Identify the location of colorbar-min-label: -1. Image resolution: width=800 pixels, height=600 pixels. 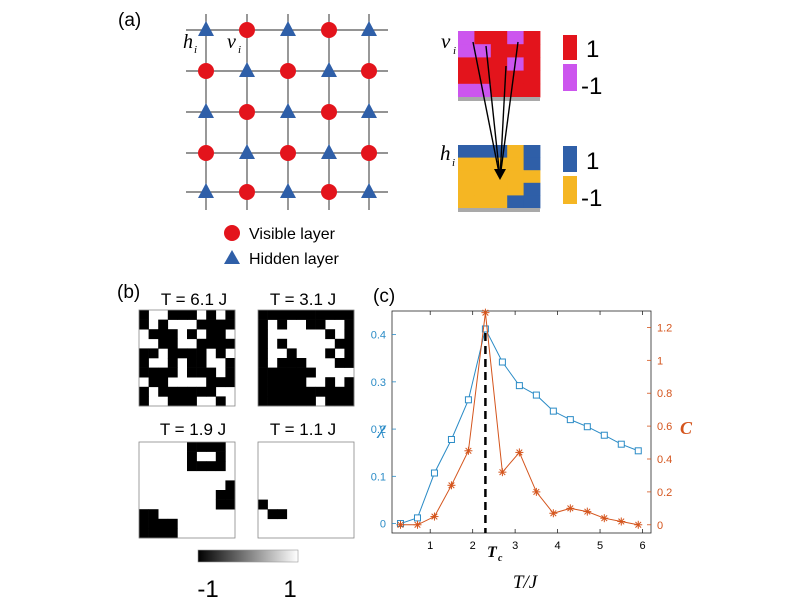
(207, 588).